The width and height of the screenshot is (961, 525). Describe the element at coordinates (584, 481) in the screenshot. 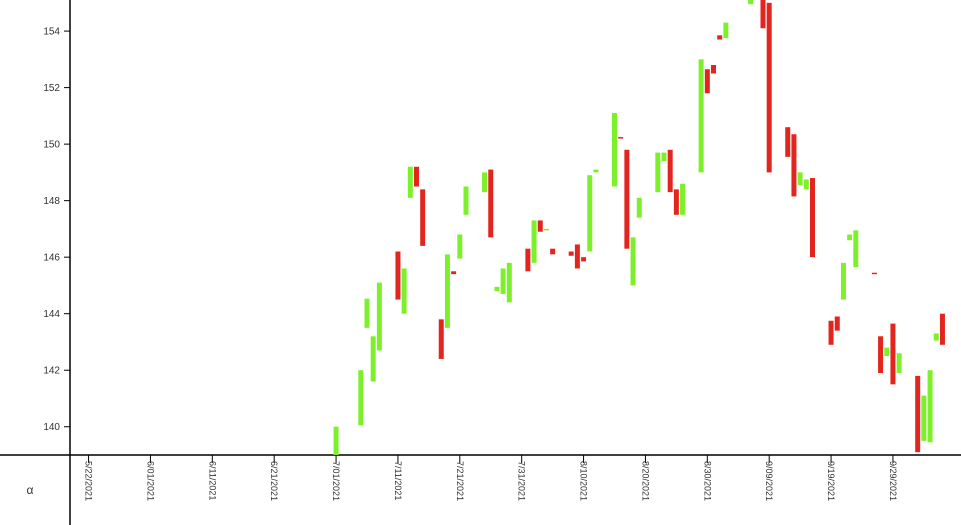

I see `x-tick-label: 8/10/2021` at that location.